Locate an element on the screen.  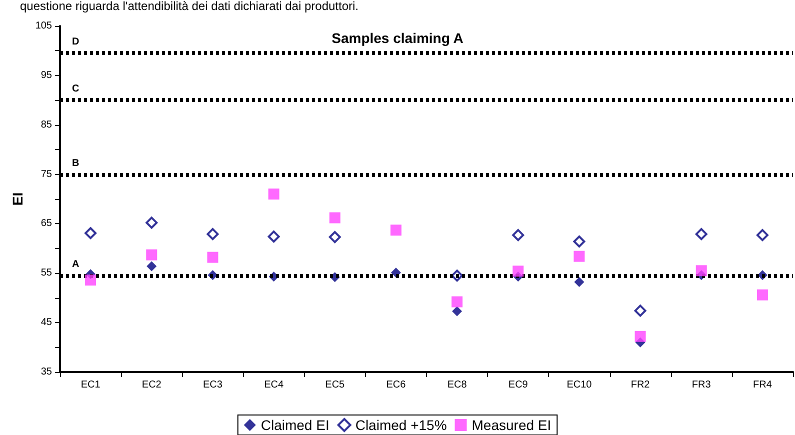
legend-label: Measured EI is located at coordinates (512, 425).